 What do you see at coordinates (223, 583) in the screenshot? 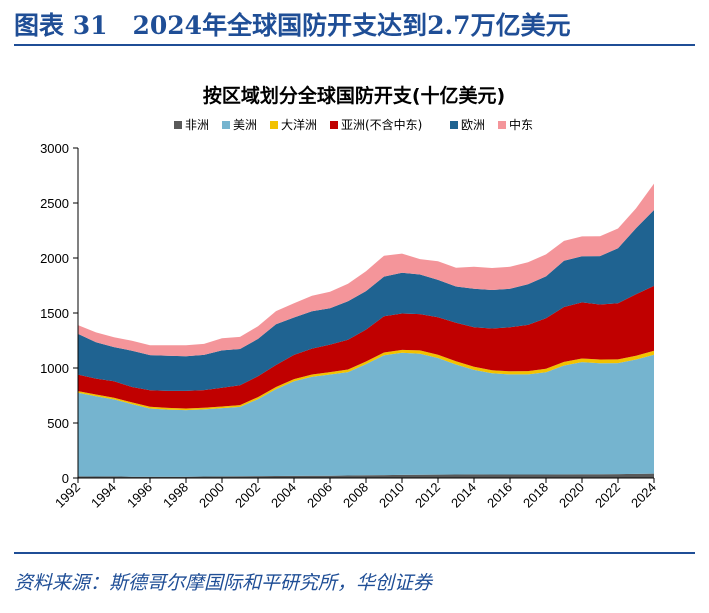
I see `source-note: 资料来源：斯德哥尔摩国际和平研究所，华创证券` at bounding box center [223, 583].